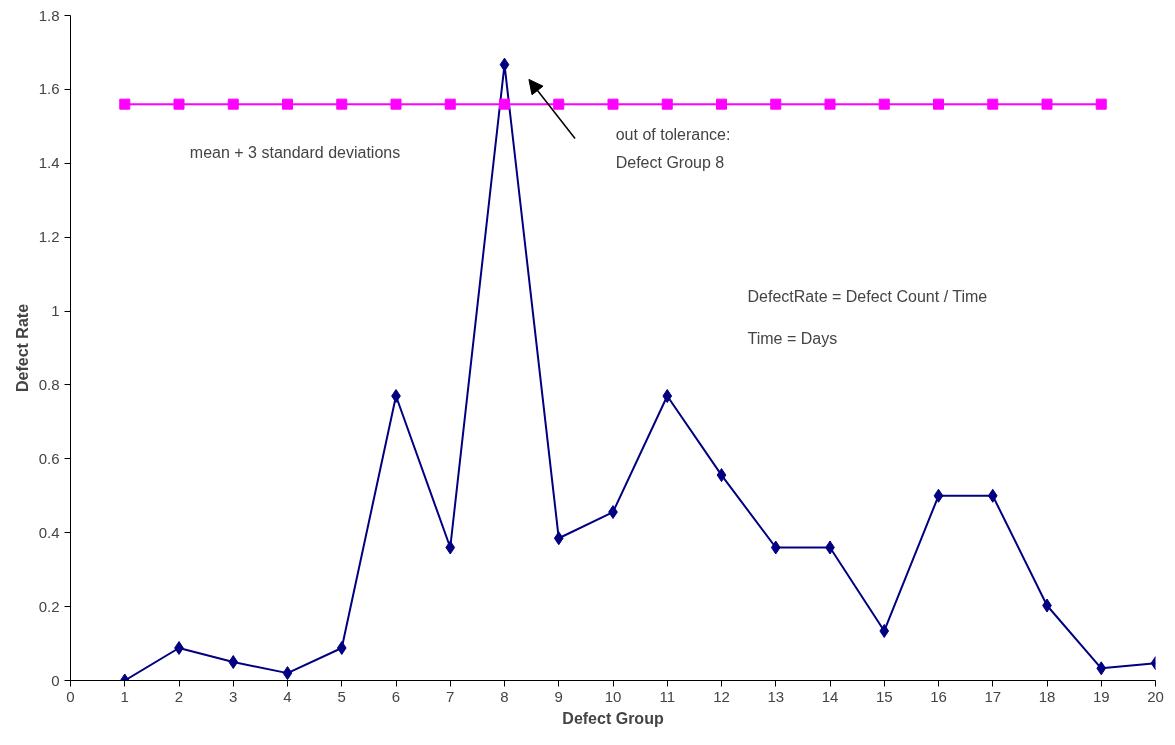 This screenshot has width=1175, height=745. I want to click on x-tick-label: 16, so click(938, 696).